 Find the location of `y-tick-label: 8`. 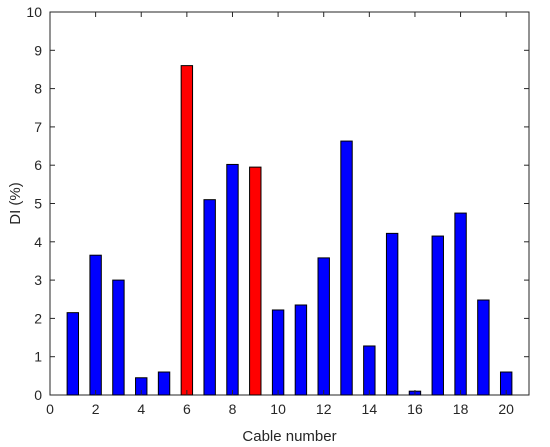

y-tick-label: 8 is located at coordinates (38, 89).